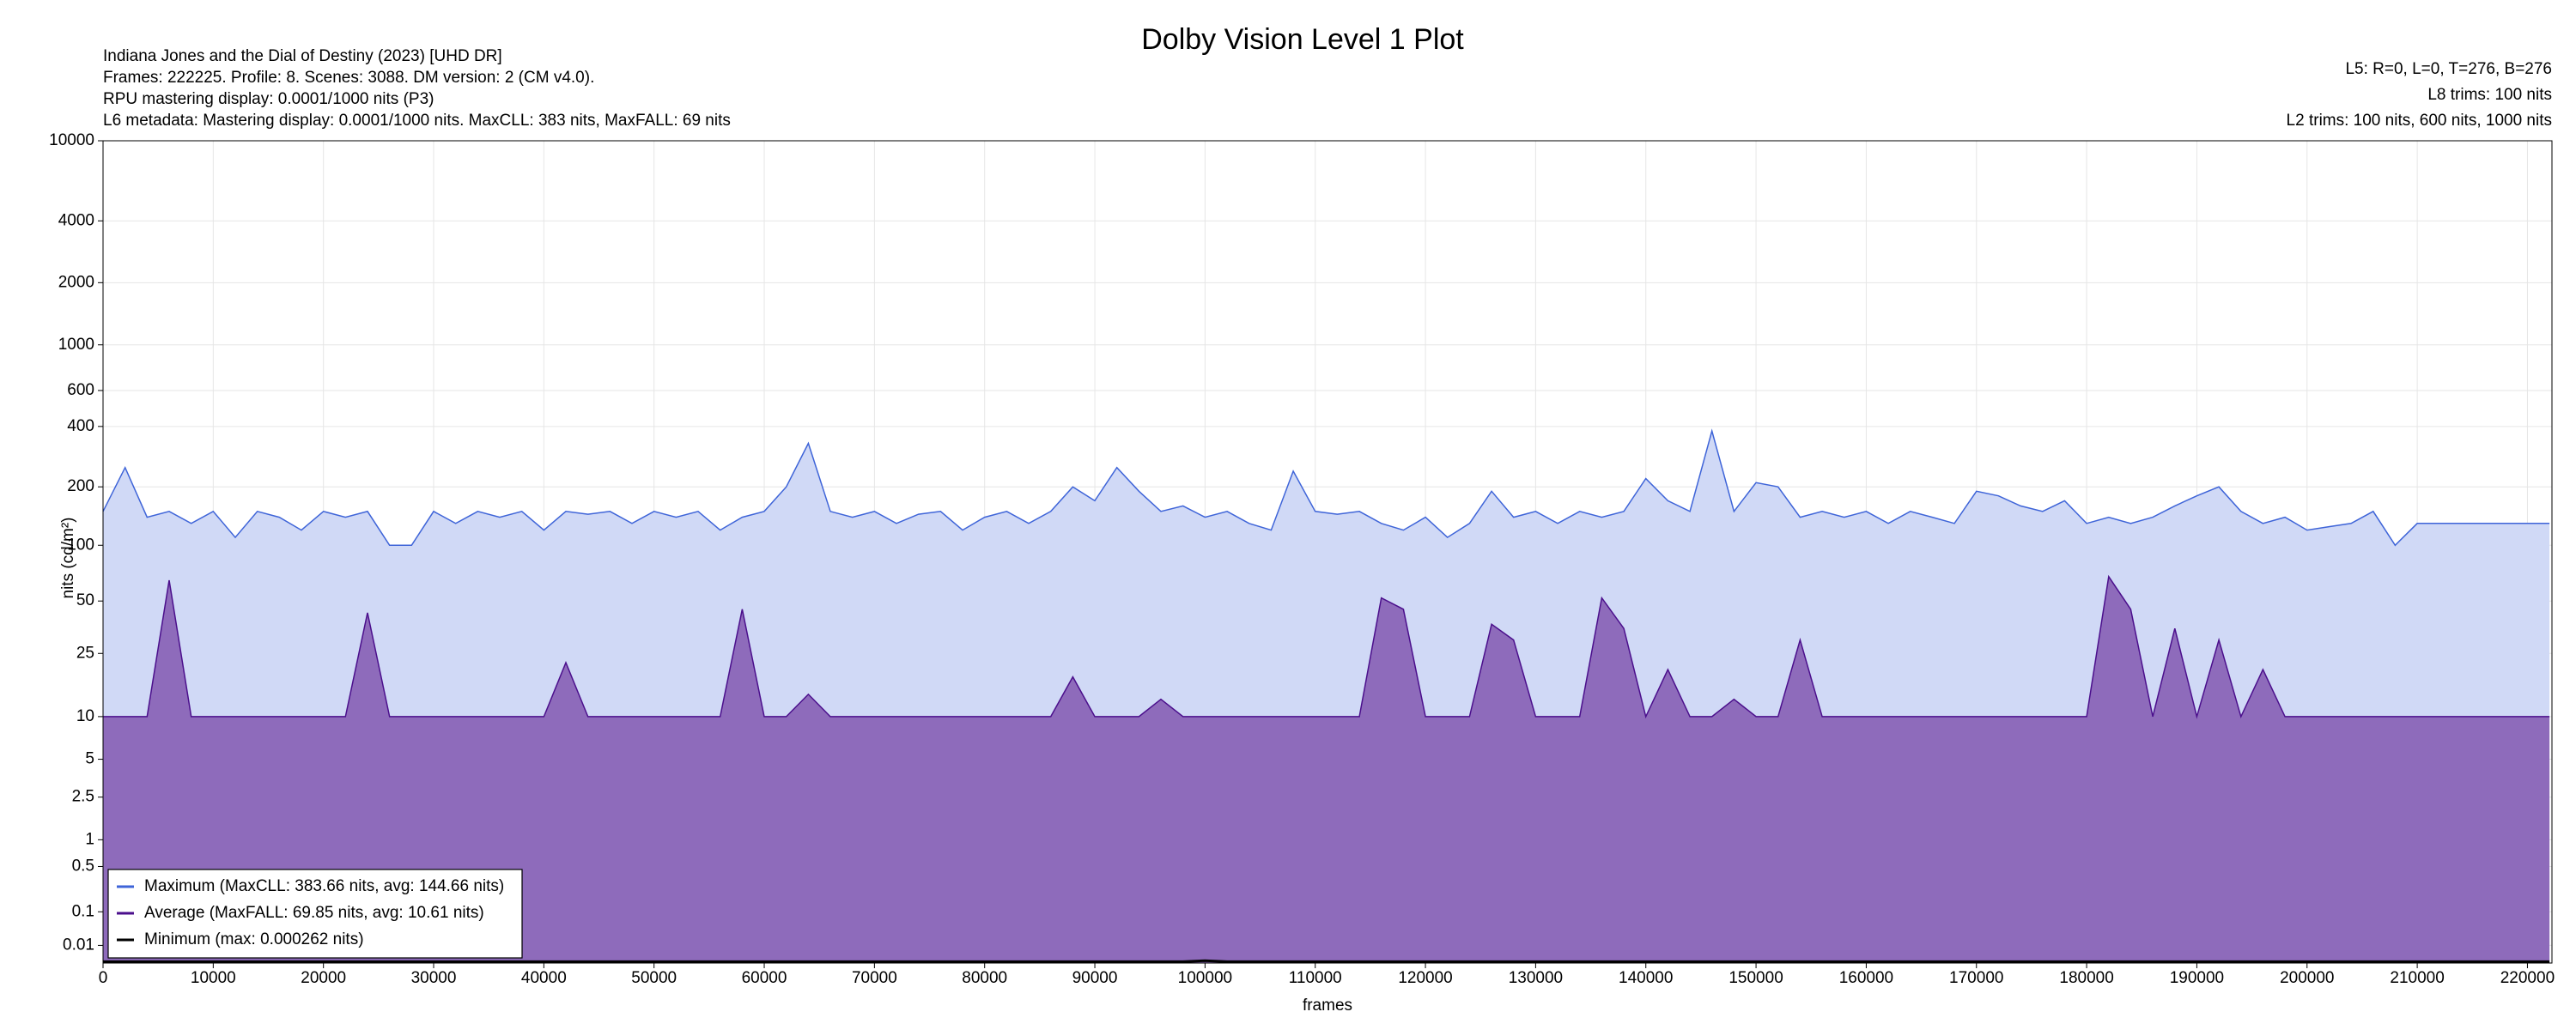 This screenshot has height=1030, width=2576. What do you see at coordinates (83, 911) in the screenshot?
I see `y-tick-label: 0.1` at bounding box center [83, 911].